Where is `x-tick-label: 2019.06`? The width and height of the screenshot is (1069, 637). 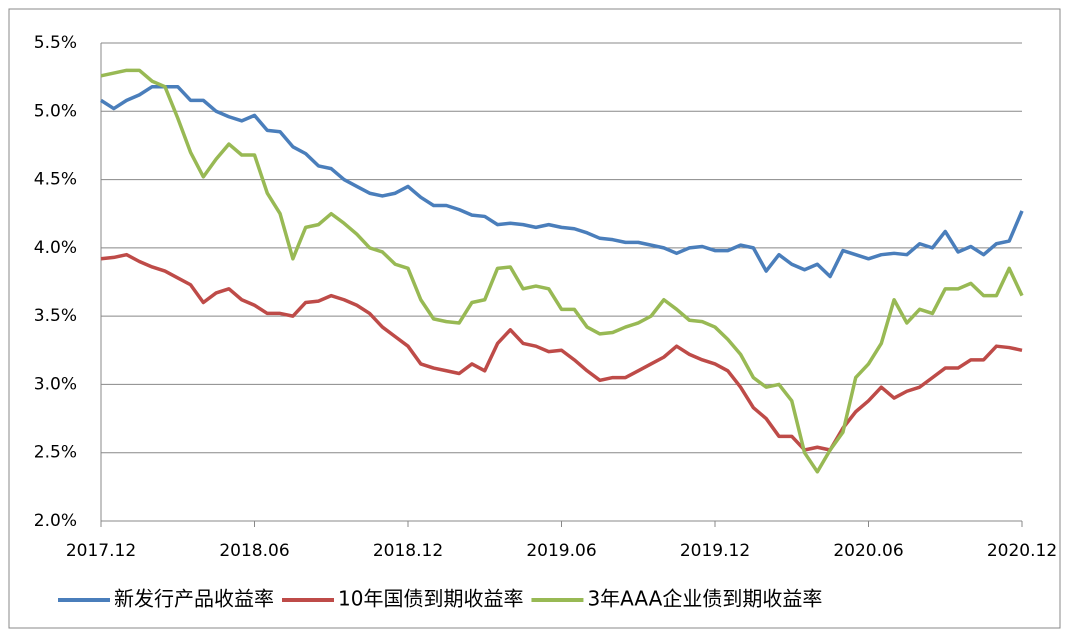 x-tick-label: 2019.06 is located at coordinates (561, 551).